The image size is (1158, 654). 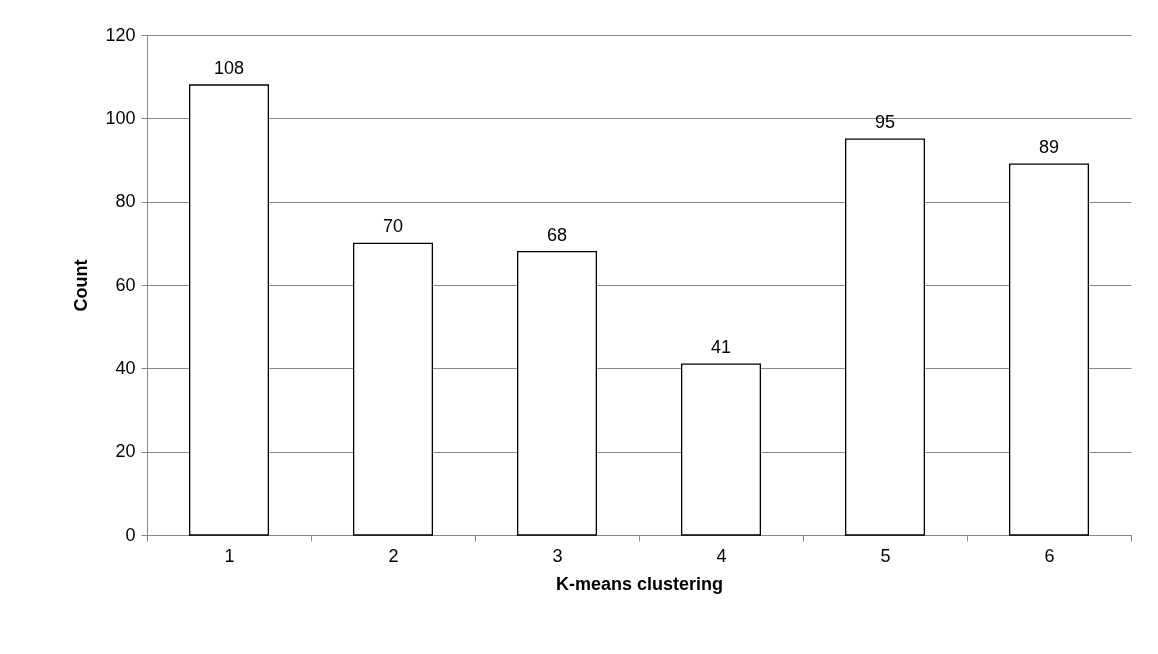 I want to click on y-tick-label: 20, so click(x=125, y=451).